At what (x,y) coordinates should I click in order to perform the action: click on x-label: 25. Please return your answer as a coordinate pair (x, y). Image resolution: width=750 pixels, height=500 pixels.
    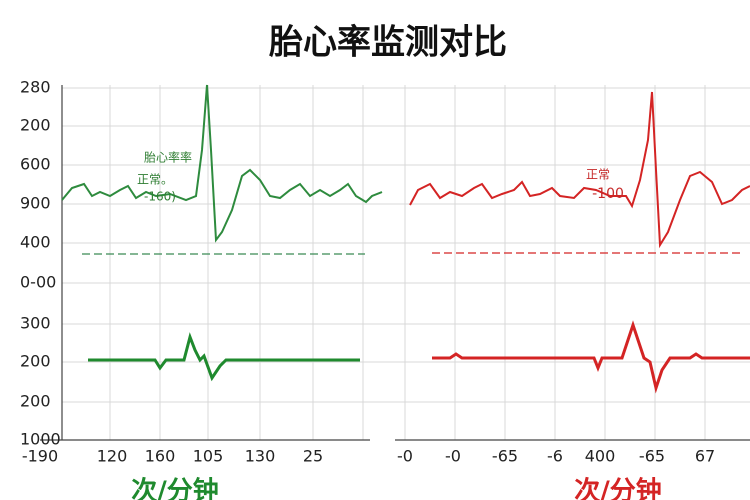
    Looking at the image, I should click on (313, 456).